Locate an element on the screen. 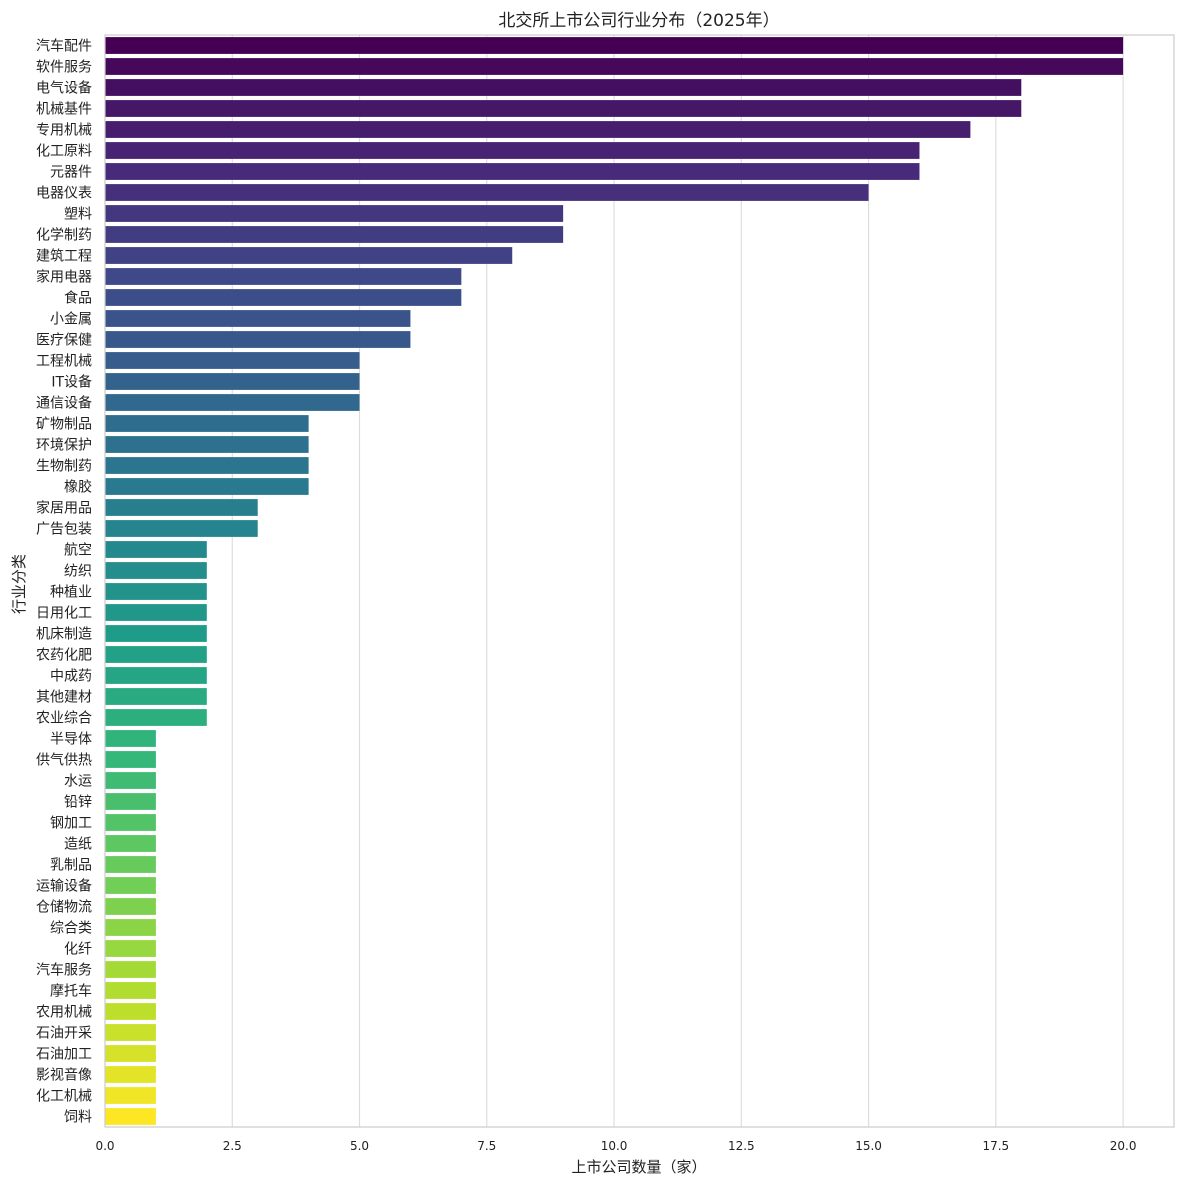 This screenshot has width=1184, height=1184. category-label: 仓储物流 is located at coordinates (64, 908).